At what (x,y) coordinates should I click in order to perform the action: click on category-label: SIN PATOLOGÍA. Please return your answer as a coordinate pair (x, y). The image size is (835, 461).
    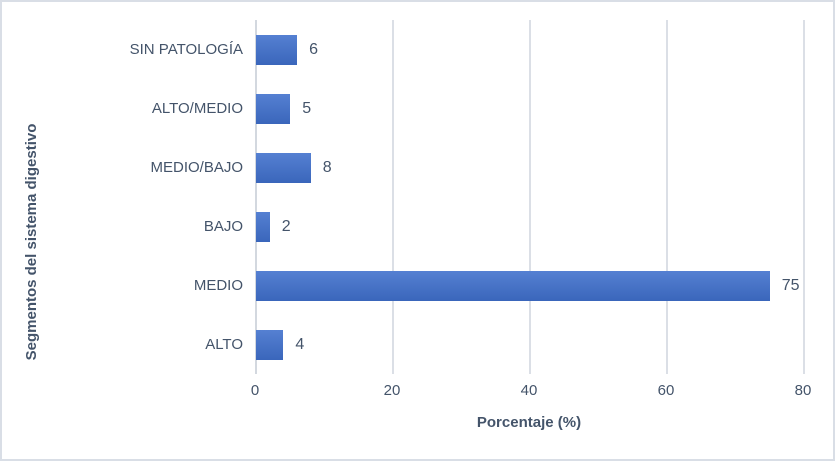
    Looking at the image, I should click on (186, 49).